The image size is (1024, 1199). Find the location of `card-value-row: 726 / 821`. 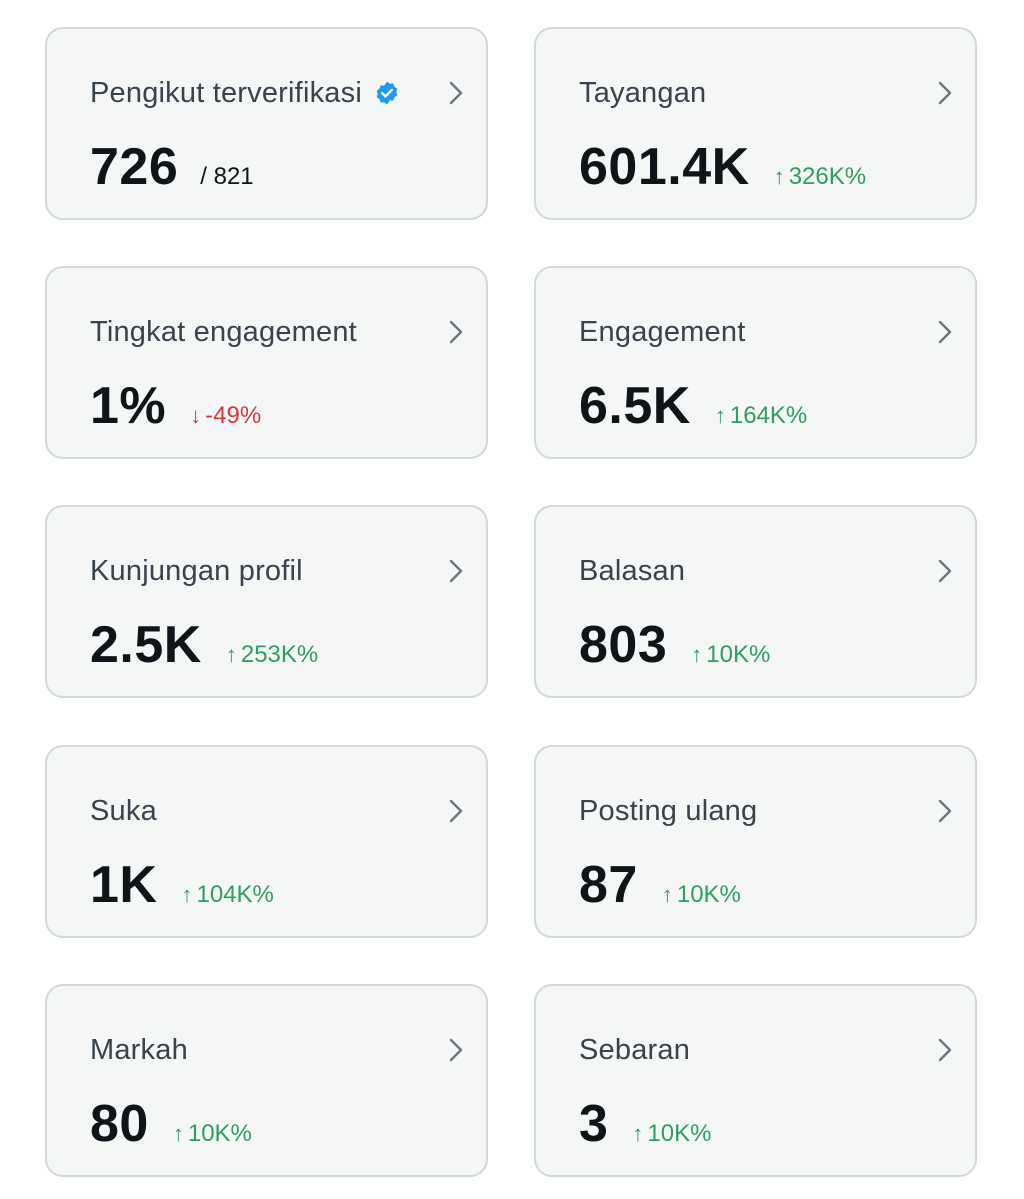

card-value-row: 726 / 821 is located at coordinates (172, 167).